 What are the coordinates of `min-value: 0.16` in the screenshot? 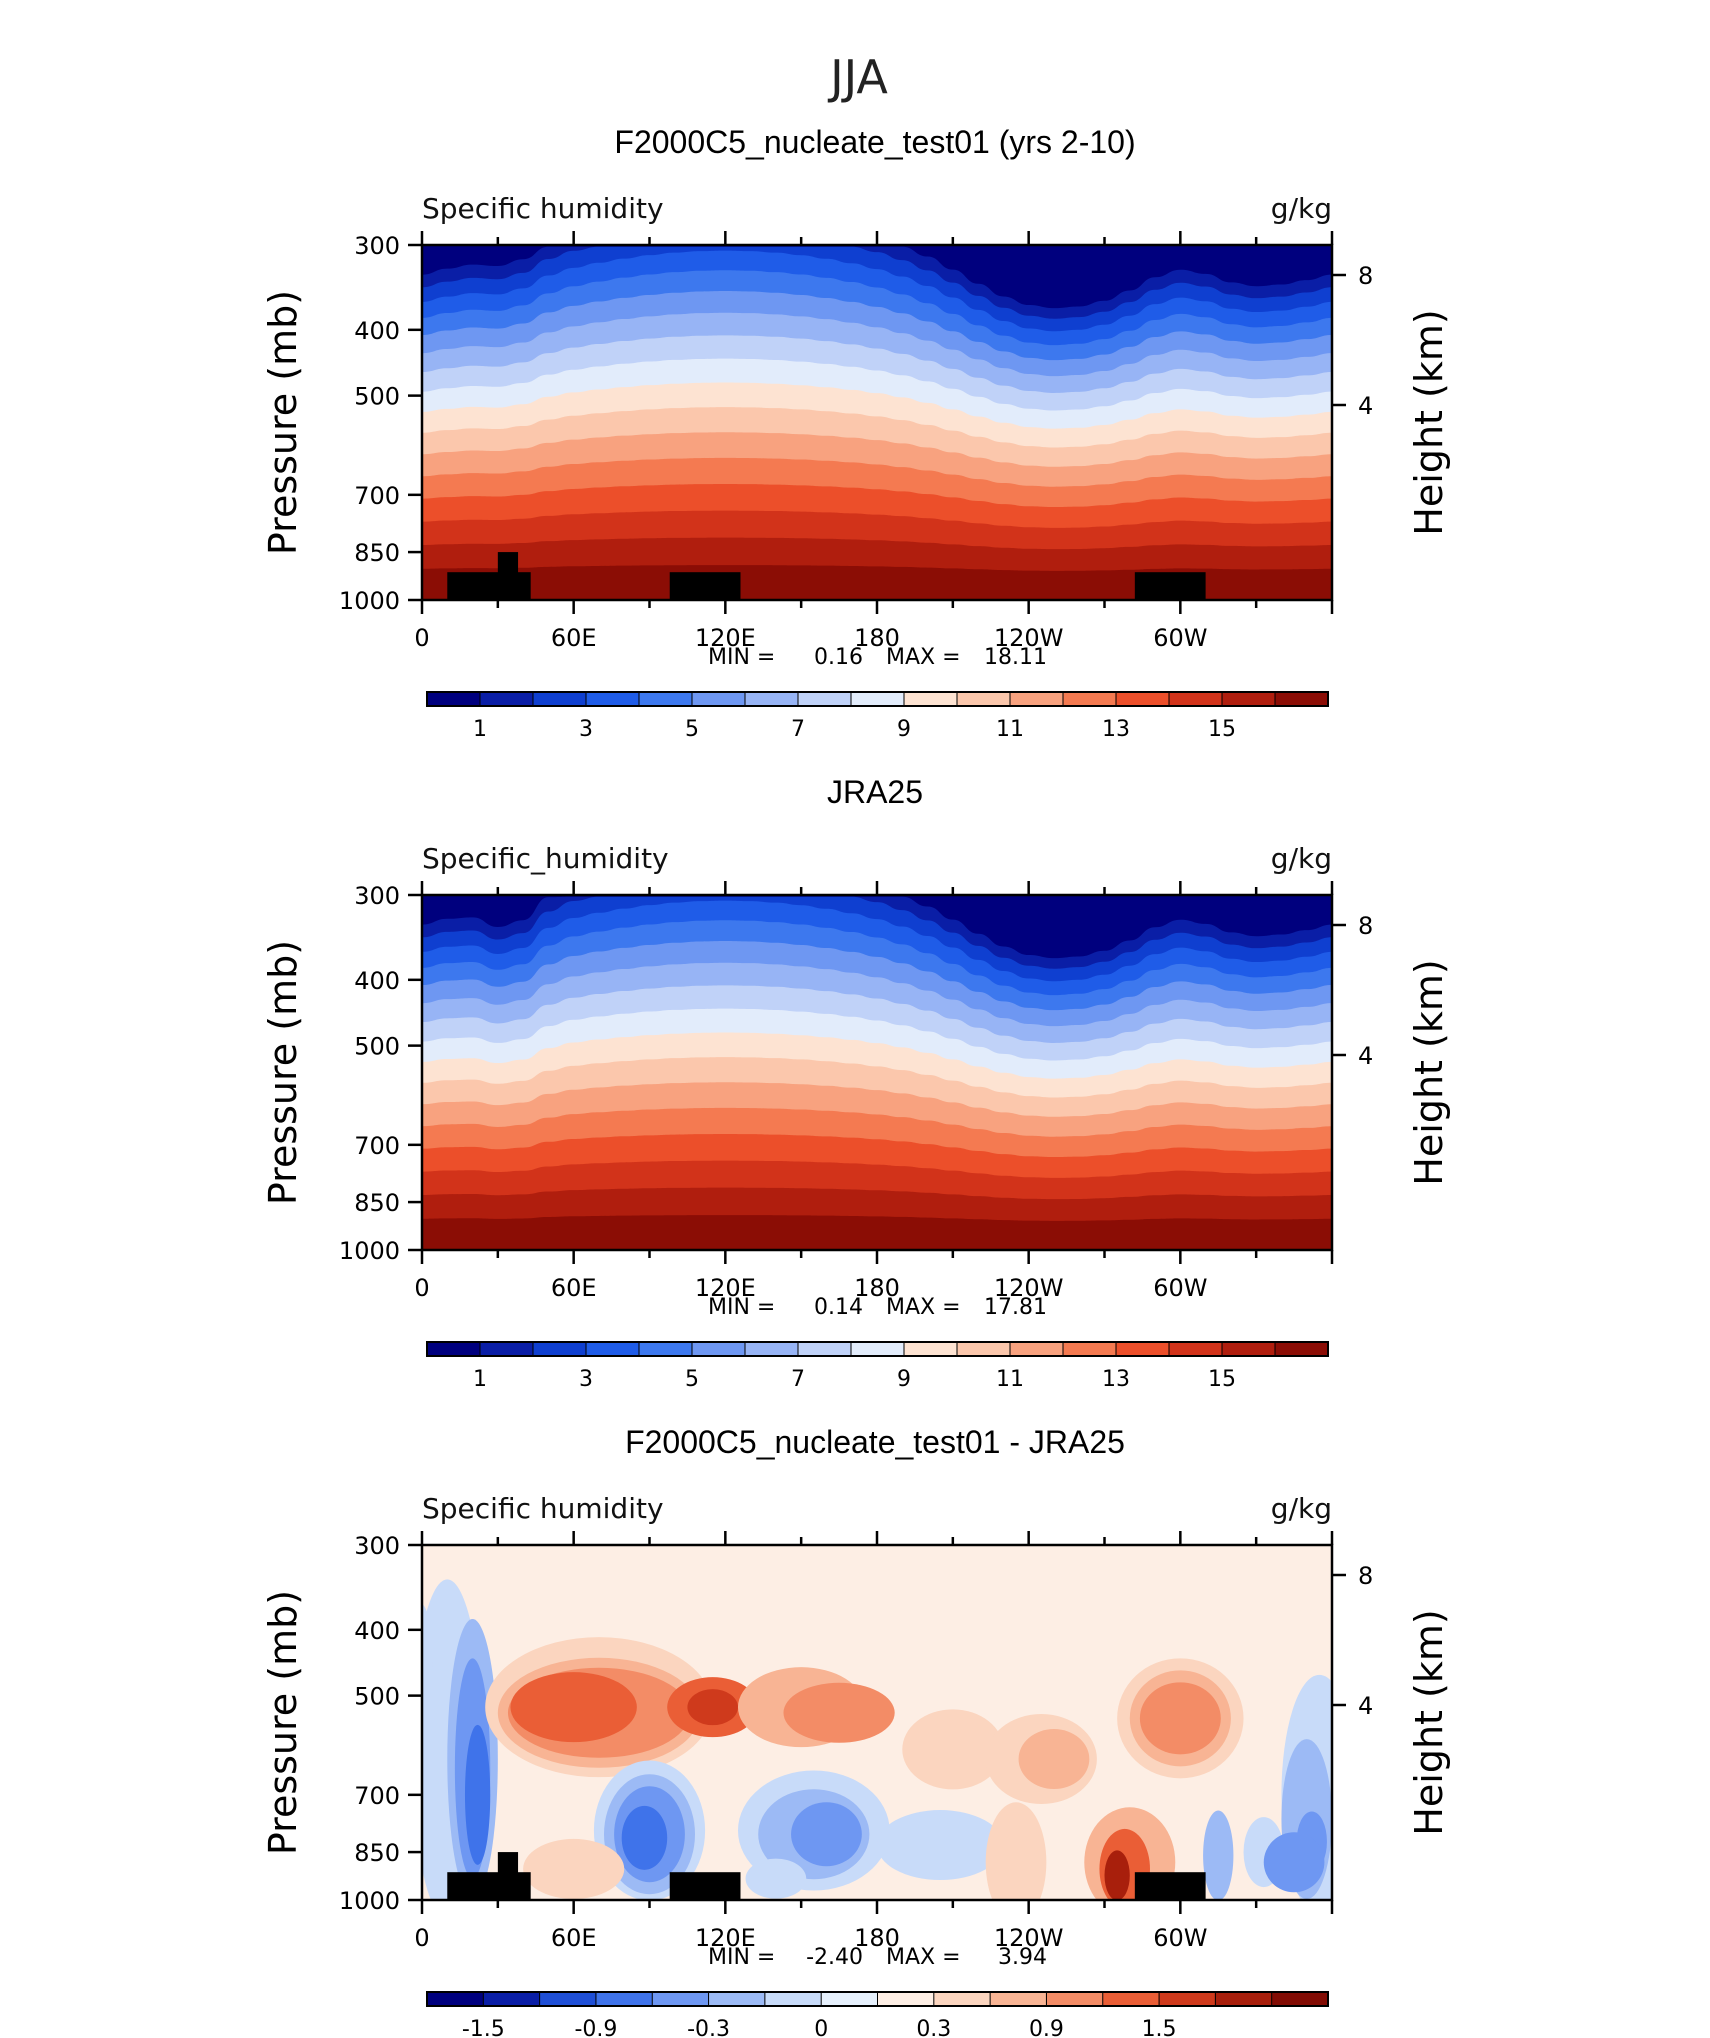 It's located at (838, 657).